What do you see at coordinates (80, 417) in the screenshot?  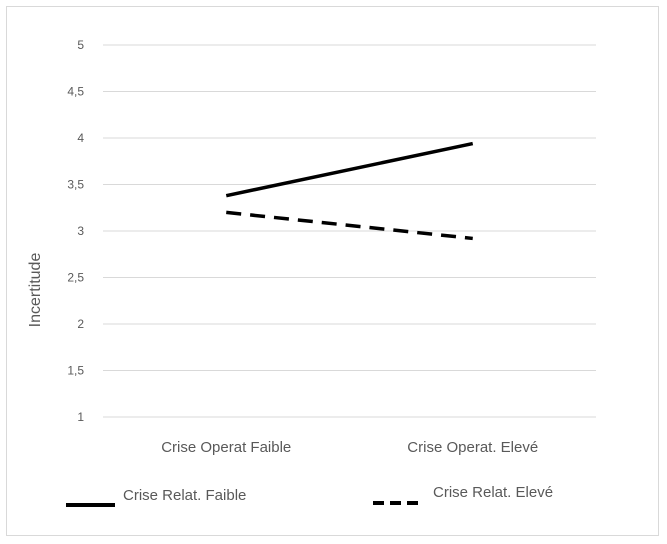 I see `y-tick-label: 1` at bounding box center [80, 417].